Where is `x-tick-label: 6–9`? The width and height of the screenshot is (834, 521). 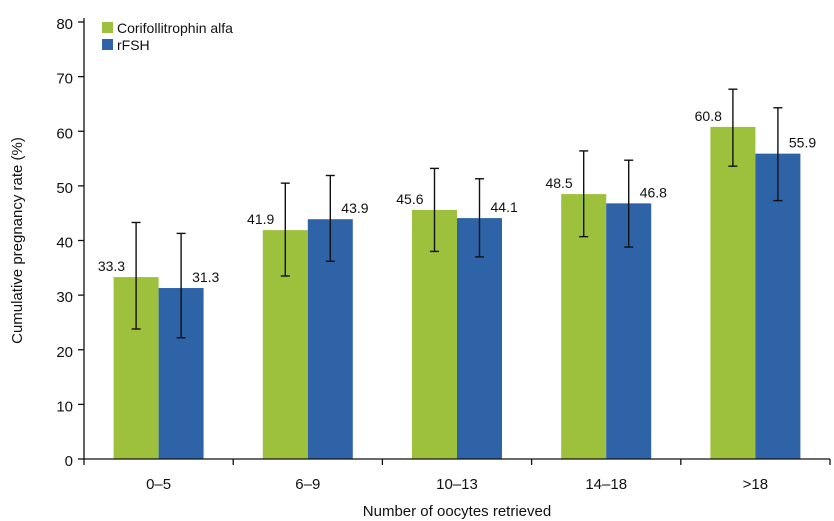
x-tick-label: 6–9 is located at coordinates (307, 484).